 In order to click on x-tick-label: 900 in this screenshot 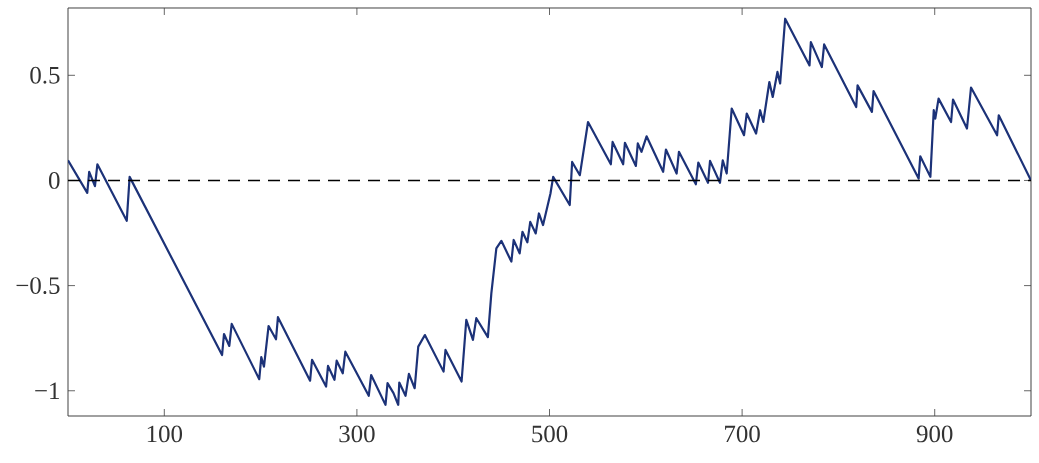, I will do `click(934, 434)`.